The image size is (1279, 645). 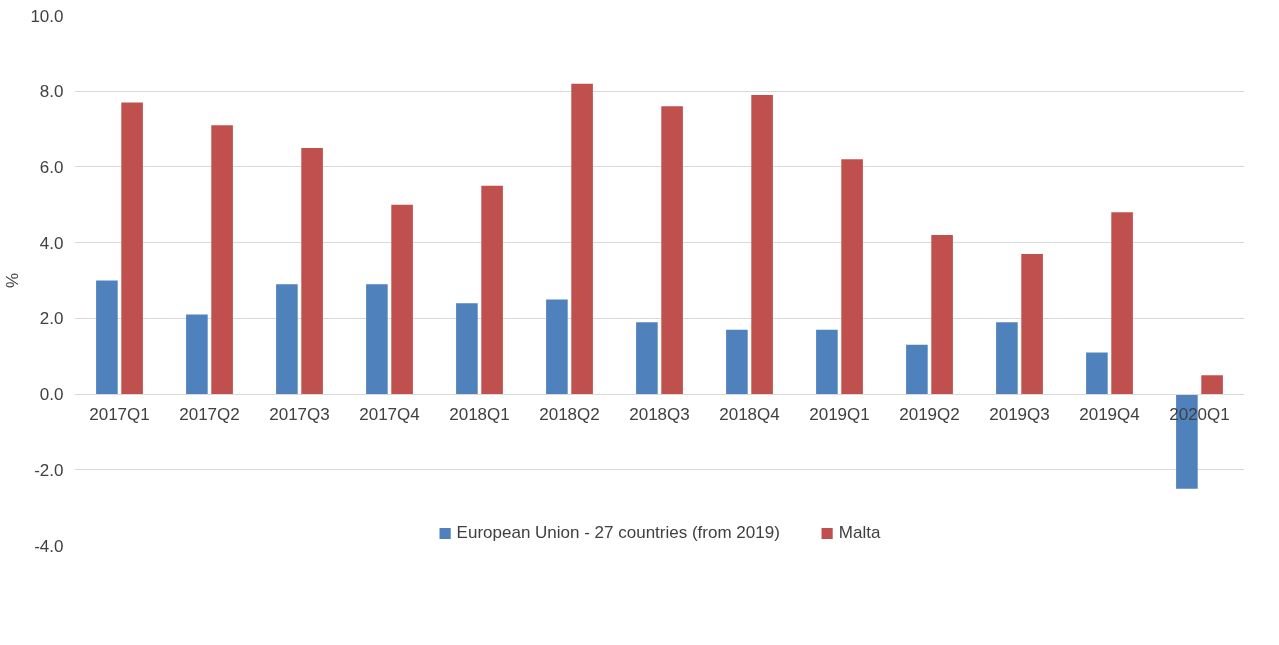 What do you see at coordinates (299, 415) in the screenshot?
I see `x-tick-label: 2017Q3` at bounding box center [299, 415].